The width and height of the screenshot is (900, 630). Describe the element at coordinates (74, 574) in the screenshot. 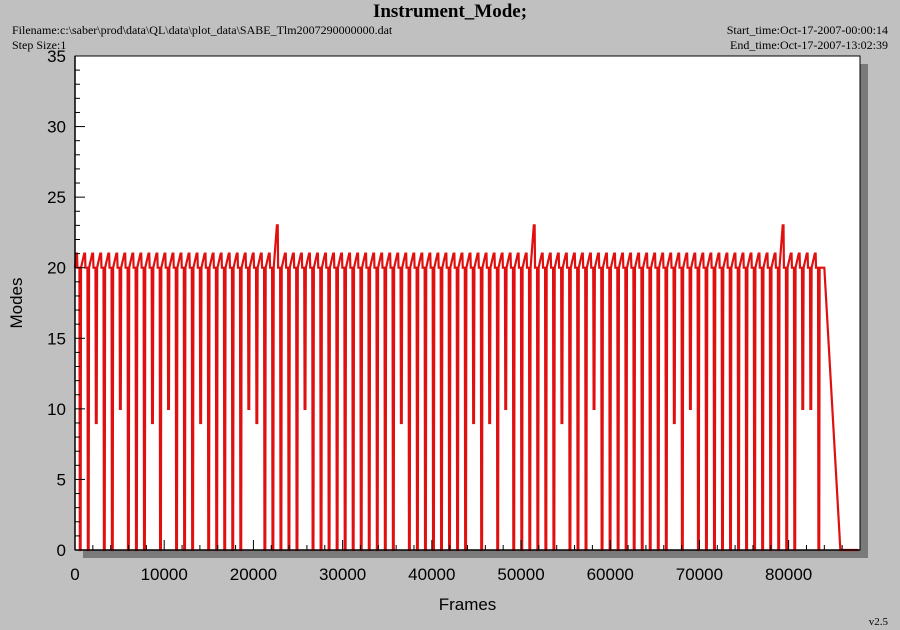

I see `x-tick-label: 0` at that location.